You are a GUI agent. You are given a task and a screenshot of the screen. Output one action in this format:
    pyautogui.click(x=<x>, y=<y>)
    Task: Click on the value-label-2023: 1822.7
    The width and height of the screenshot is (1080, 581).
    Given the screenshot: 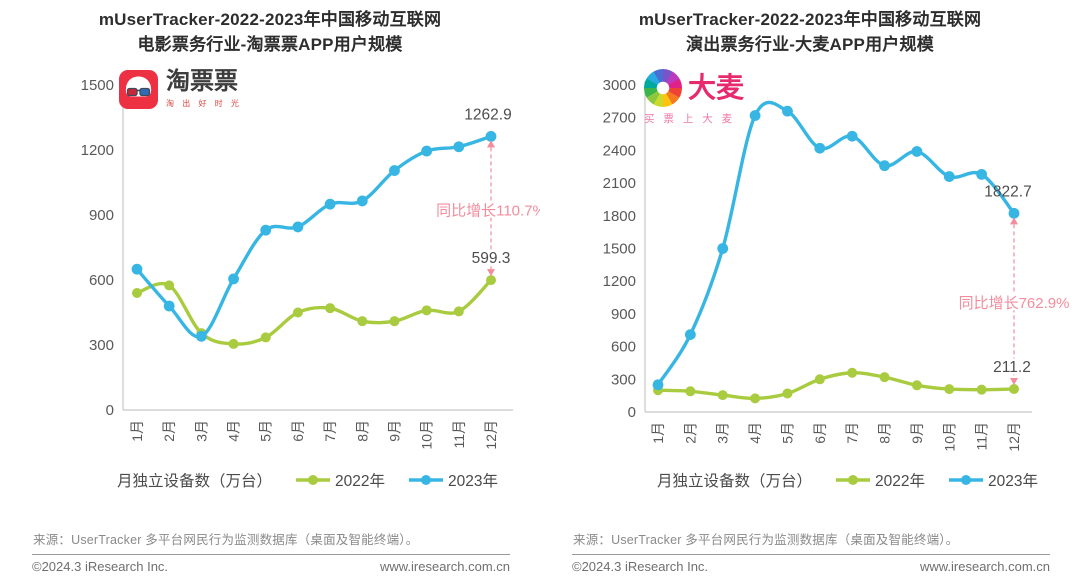 What is the action you would take?
    pyautogui.click(x=1007, y=191)
    